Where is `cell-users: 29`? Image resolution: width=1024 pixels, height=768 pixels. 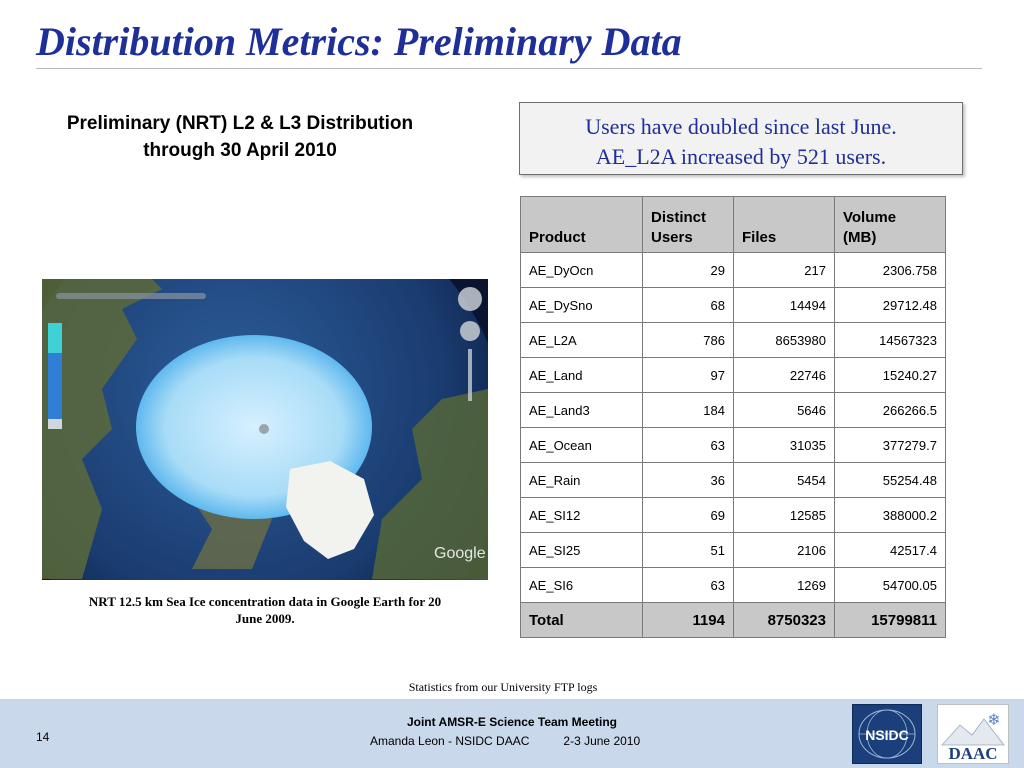
cell-users: 29 is located at coordinates (688, 270).